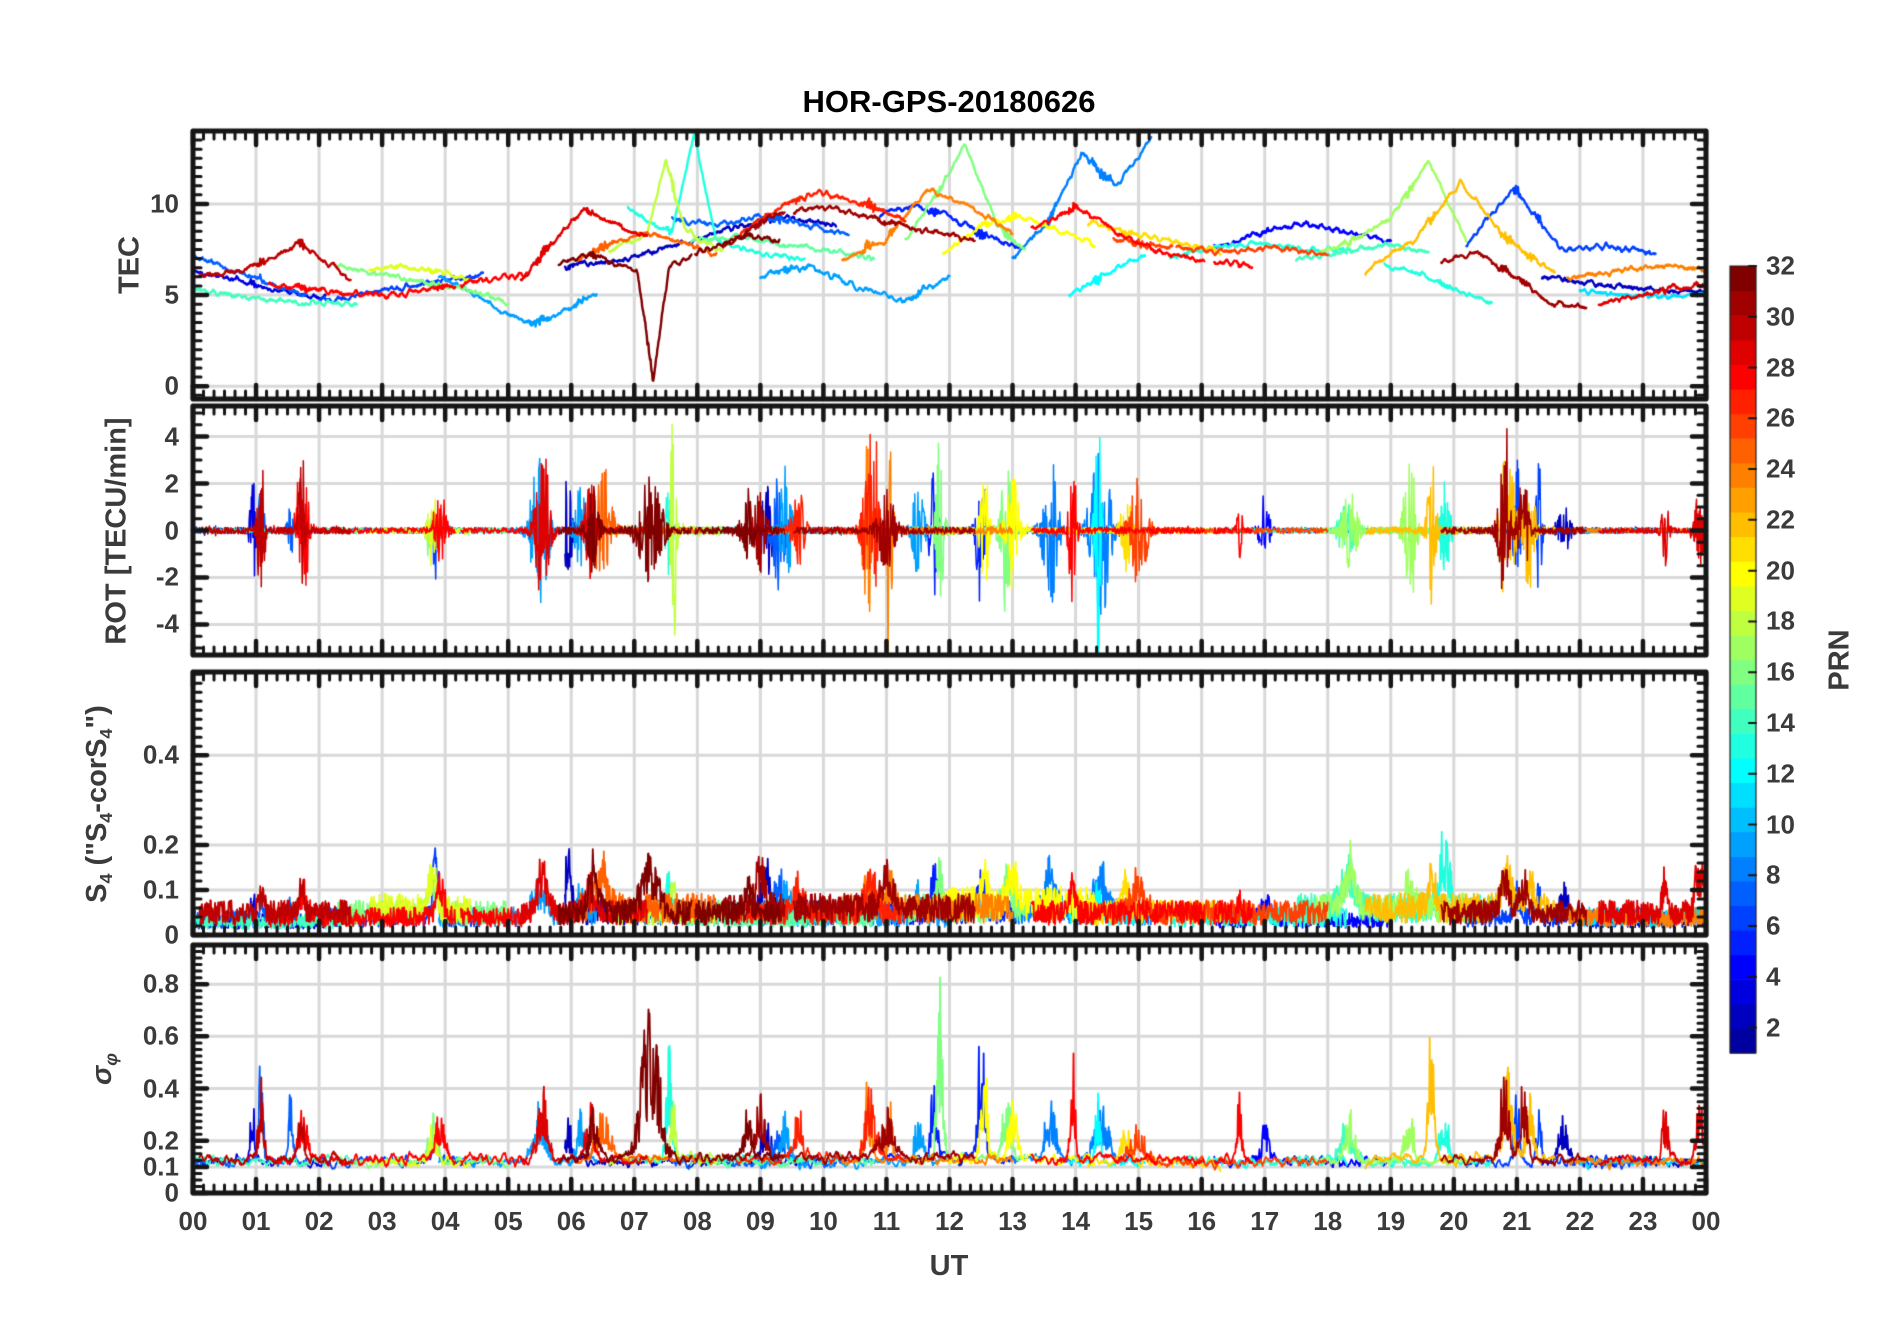 Image resolution: width=1902 pixels, height=1330 pixels. Describe the element at coordinates (1454, 1221) in the screenshot. I see `x-tick-label: 20` at that location.